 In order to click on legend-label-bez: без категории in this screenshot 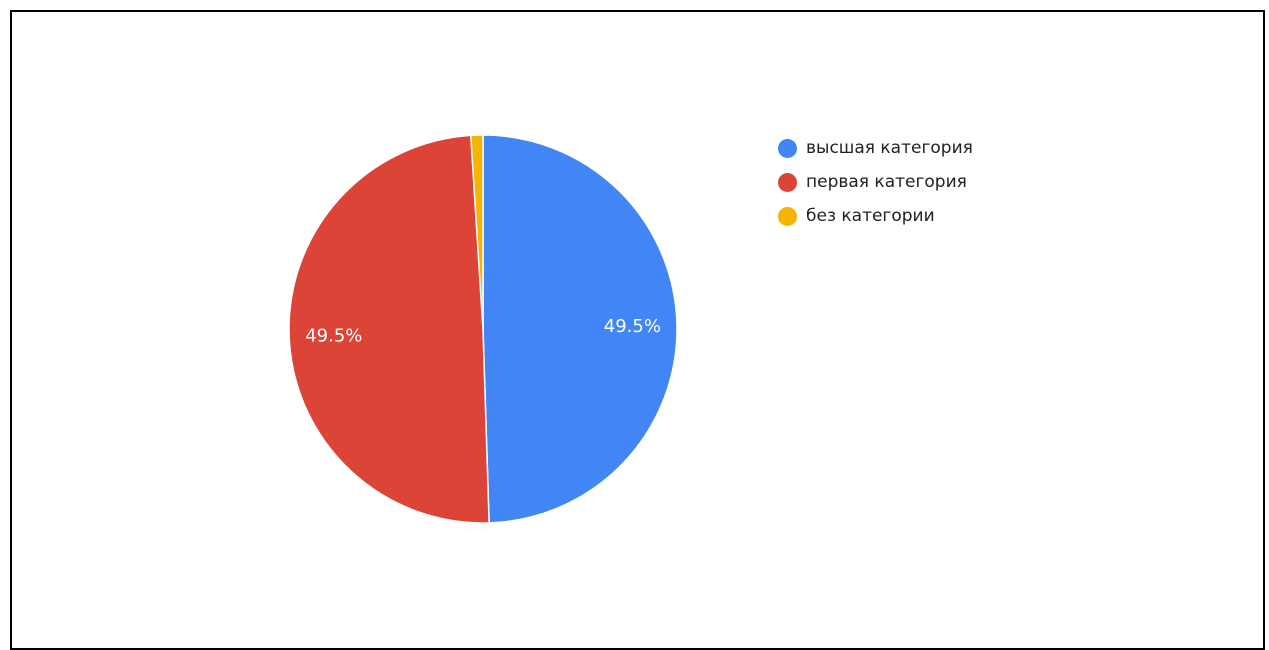, I will do `click(870, 216)`.